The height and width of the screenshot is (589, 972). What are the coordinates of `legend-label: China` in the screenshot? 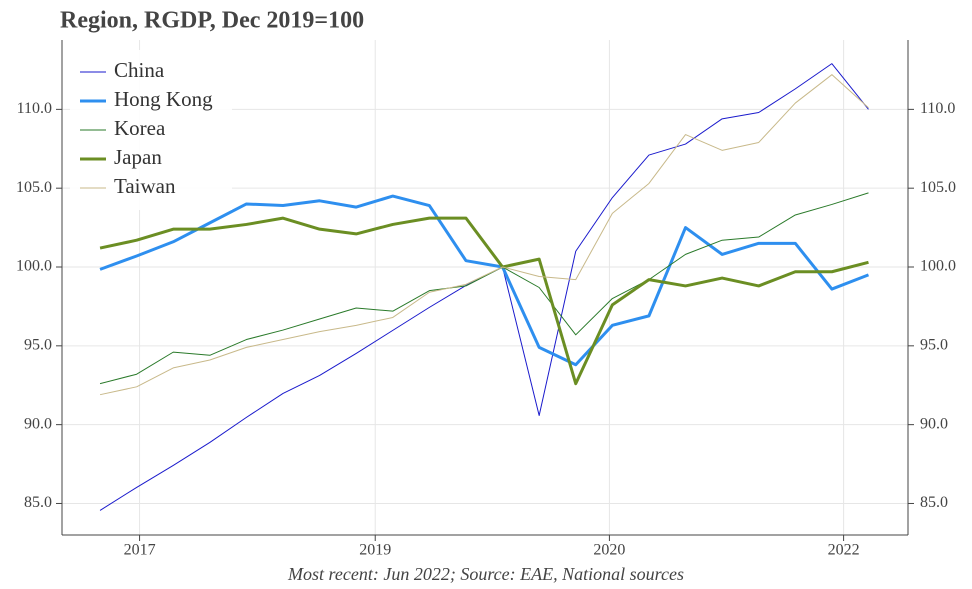 It's located at (139, 70).